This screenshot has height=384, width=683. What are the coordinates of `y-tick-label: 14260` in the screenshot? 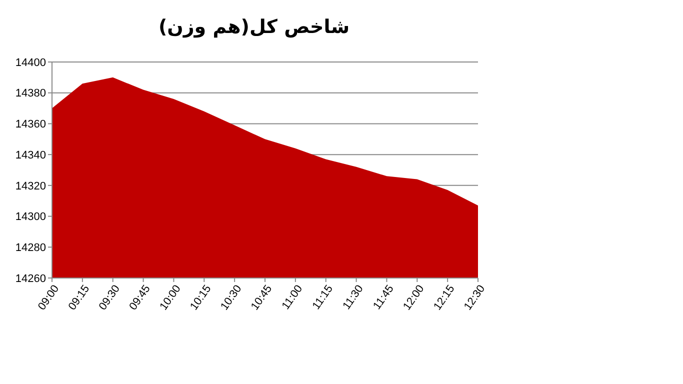 It's located at (30, 278).